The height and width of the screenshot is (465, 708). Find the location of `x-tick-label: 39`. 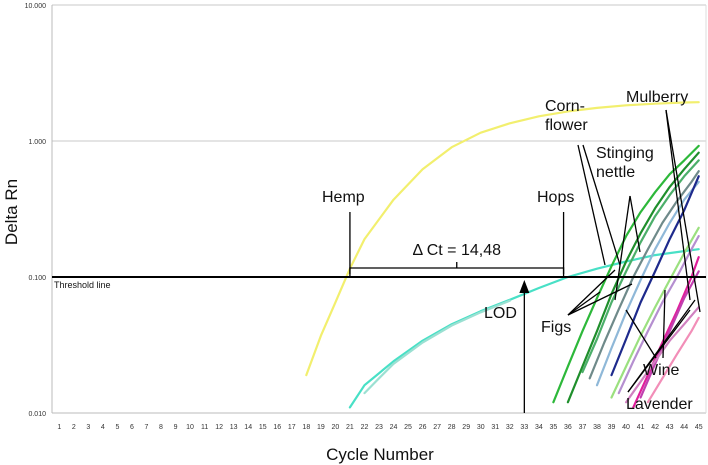

x-tick-label: 39 is located at coordinates (612, 427).